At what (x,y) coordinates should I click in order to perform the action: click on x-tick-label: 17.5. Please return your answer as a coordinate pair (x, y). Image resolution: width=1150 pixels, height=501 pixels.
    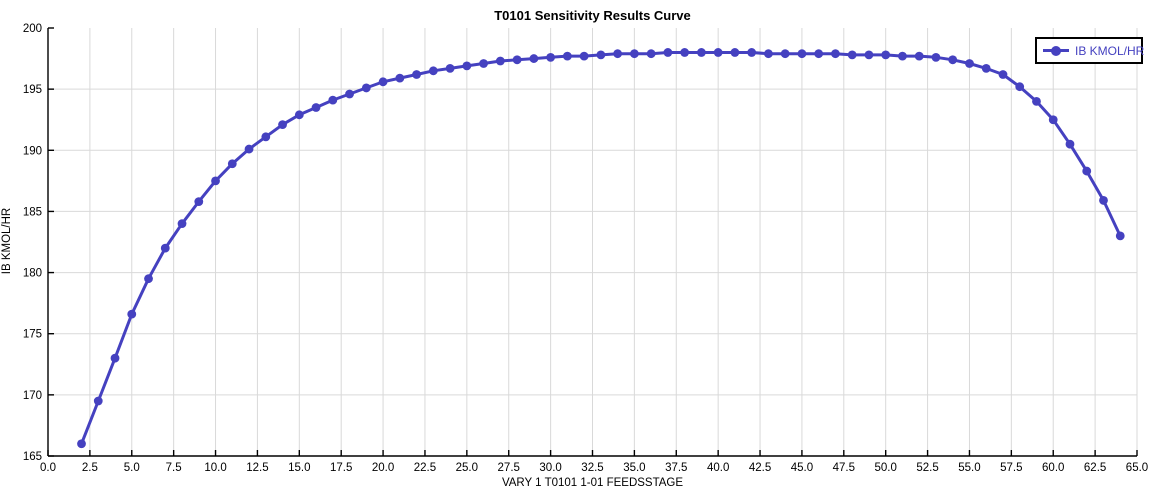
    Looking at the image, I should click on (341, 468).